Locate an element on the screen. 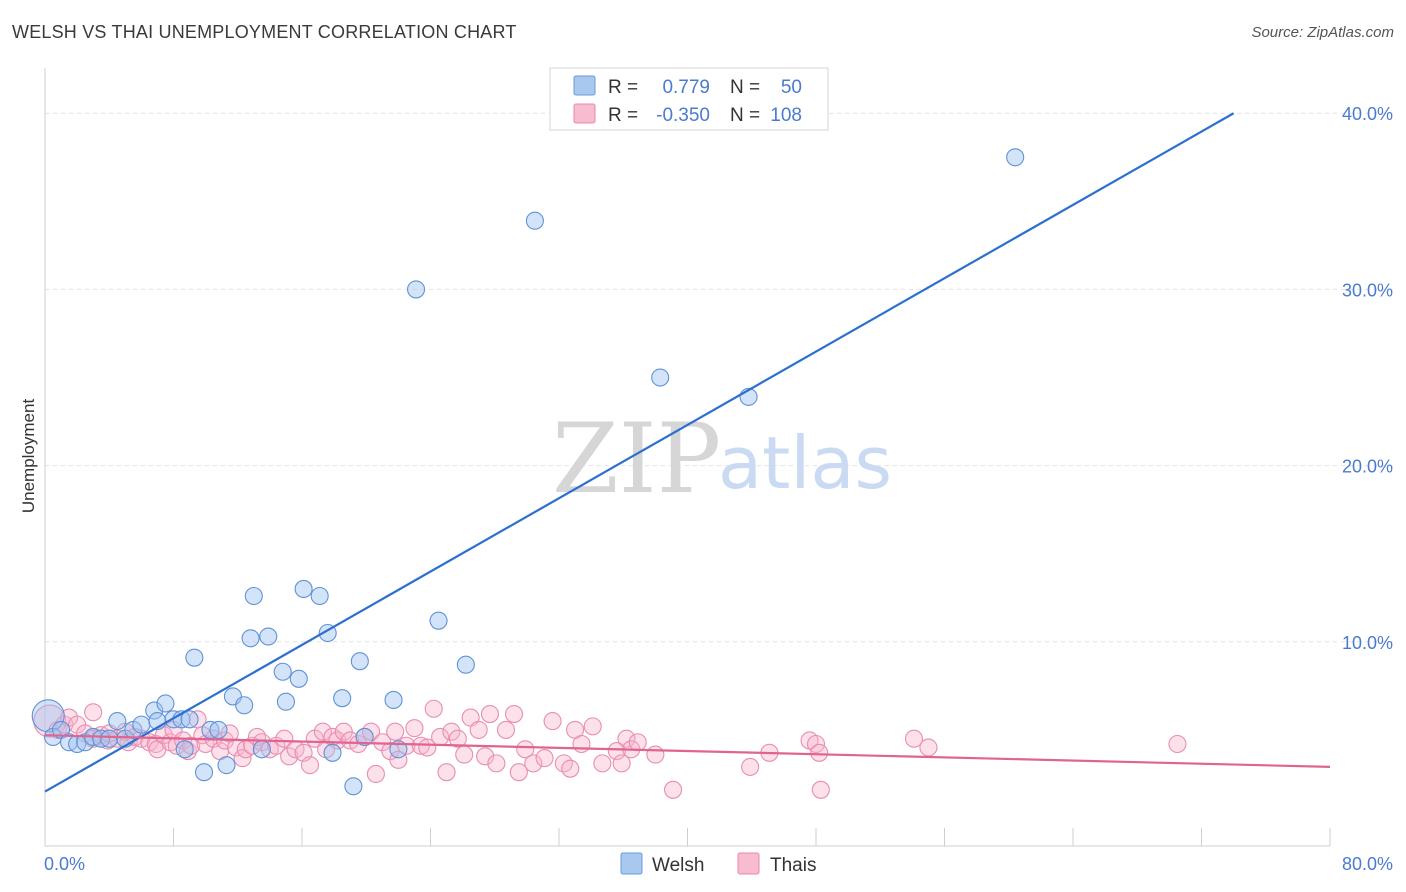 The width and height of the screenshot is (1406, 892). thais-r-value: -0.350 is located at coordinates (683, 115).